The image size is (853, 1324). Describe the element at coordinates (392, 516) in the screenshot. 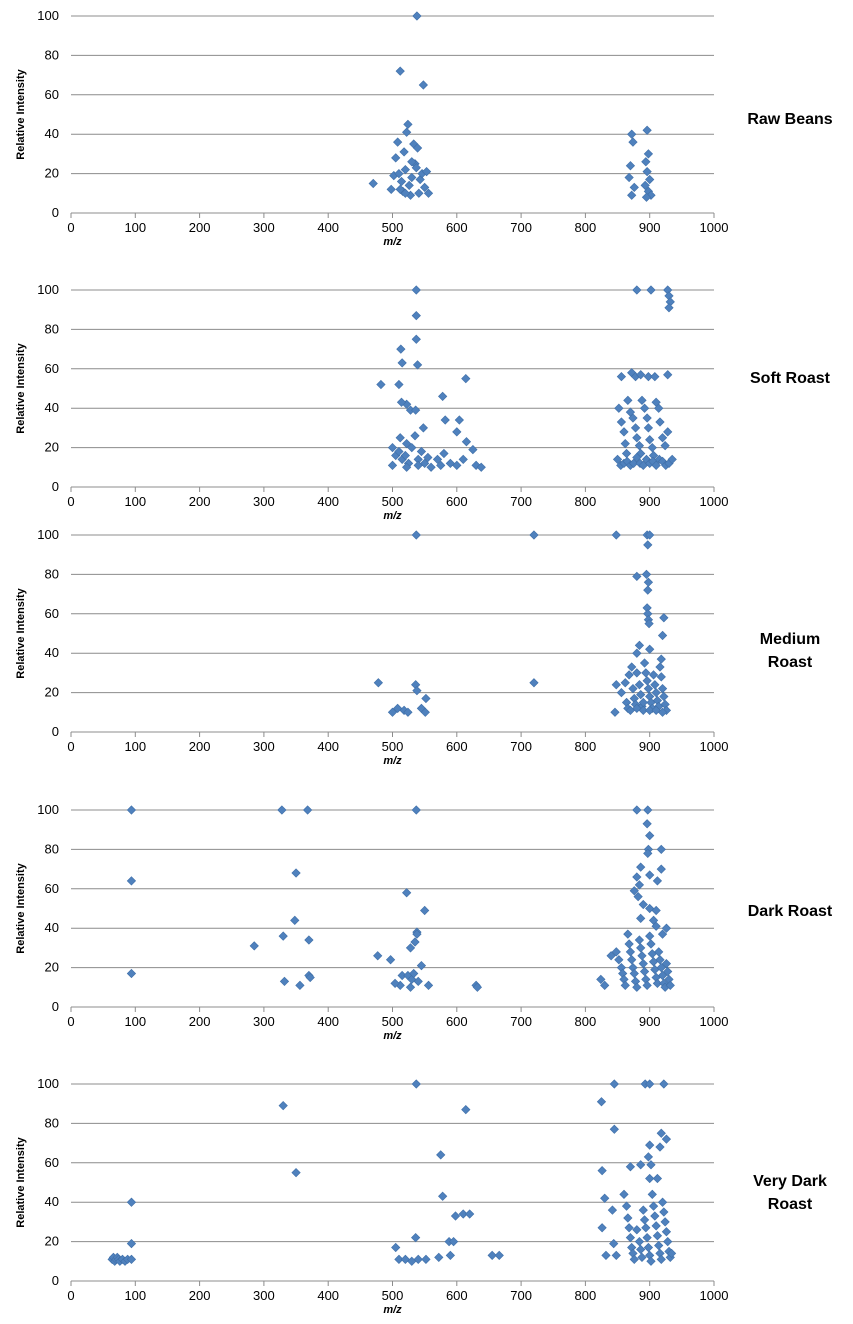

I see `x-axis-title: m/z` at that location.